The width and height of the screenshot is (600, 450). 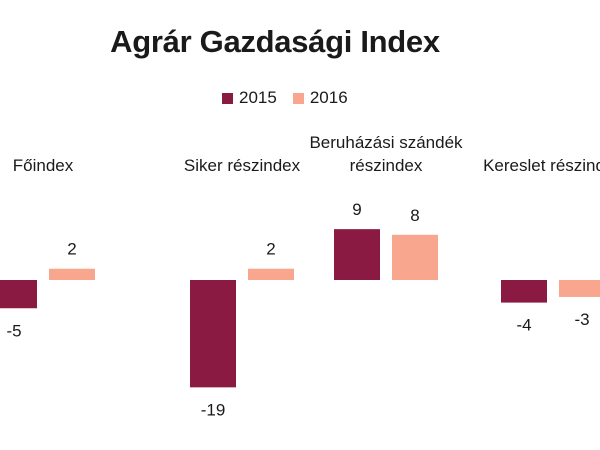 I want to click on category-label: Főindex, so click(x=43, y=165).